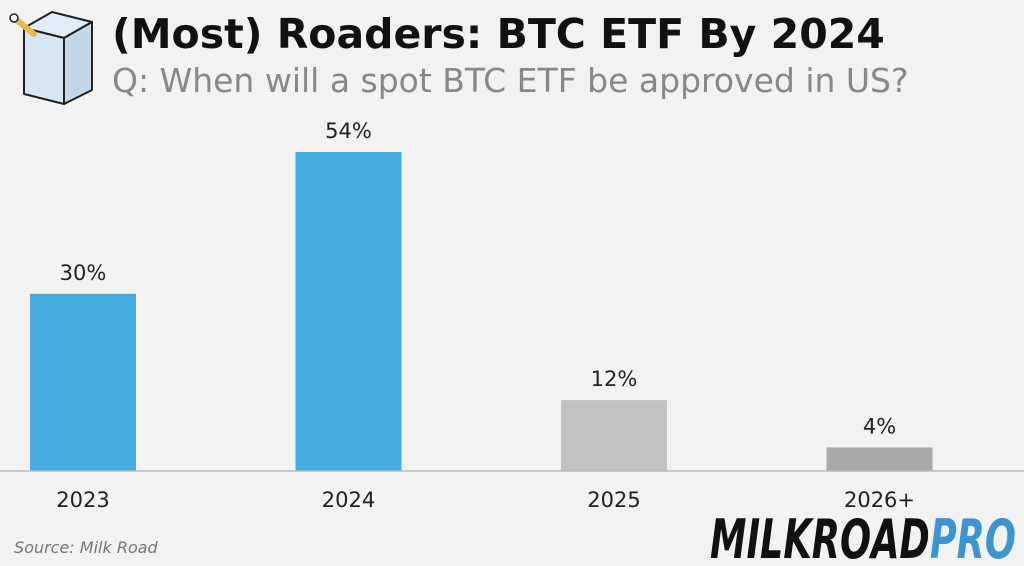 Image resolution: width=1024 pixels, height=566 pixels. Describe the element at coordinates (82, 500) in the screenshot. I see `category-label: 2023` at that location.